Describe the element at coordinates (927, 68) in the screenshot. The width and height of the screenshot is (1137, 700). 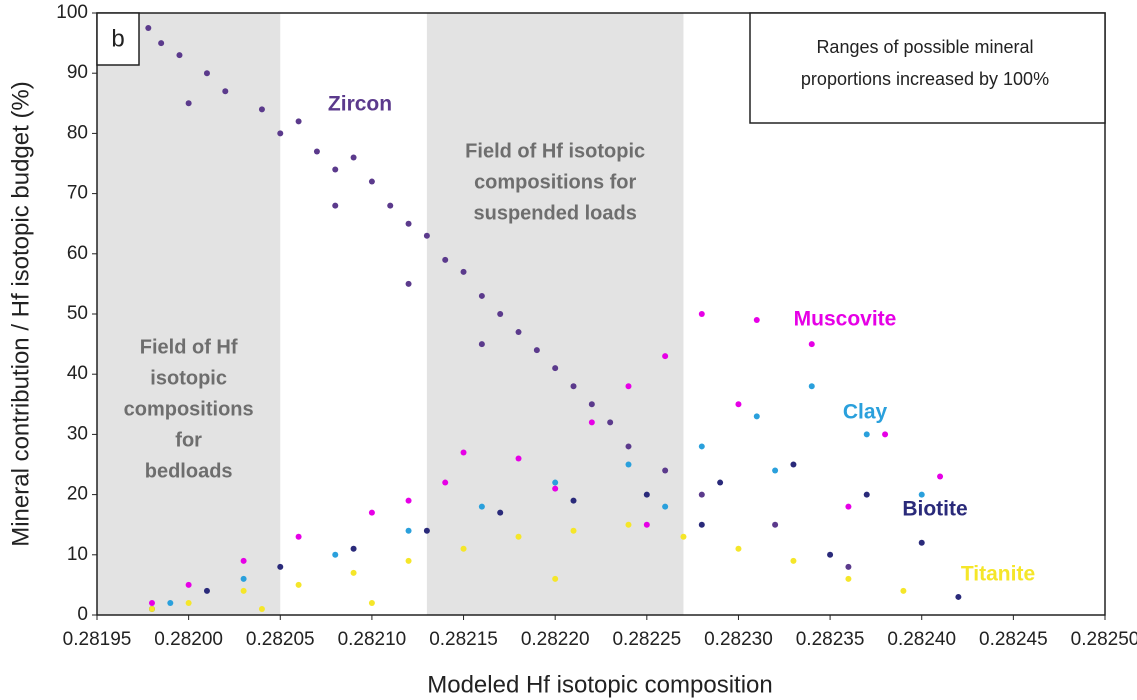
I see `note-box` at that location.